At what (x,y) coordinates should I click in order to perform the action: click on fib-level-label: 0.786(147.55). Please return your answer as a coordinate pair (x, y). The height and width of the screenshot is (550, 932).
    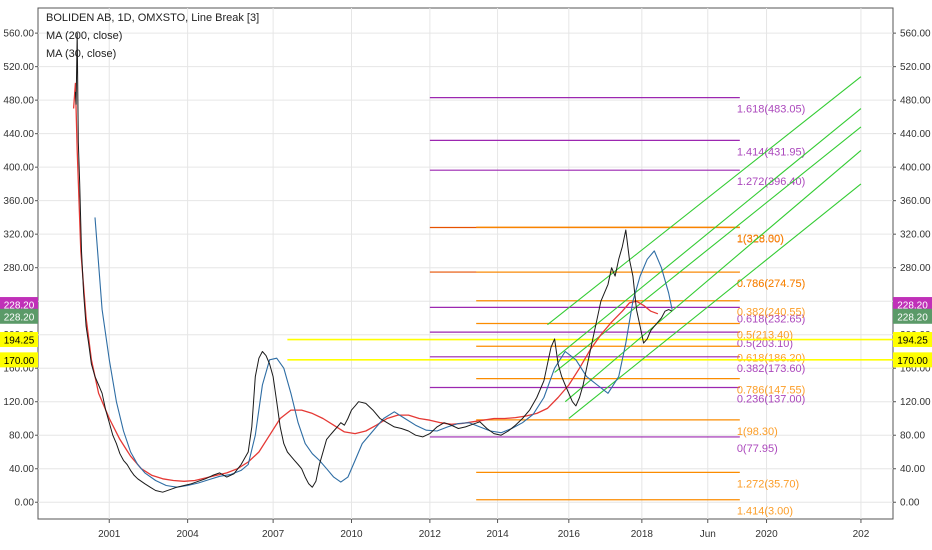
    Looking at the image, I should click on (771, 391).